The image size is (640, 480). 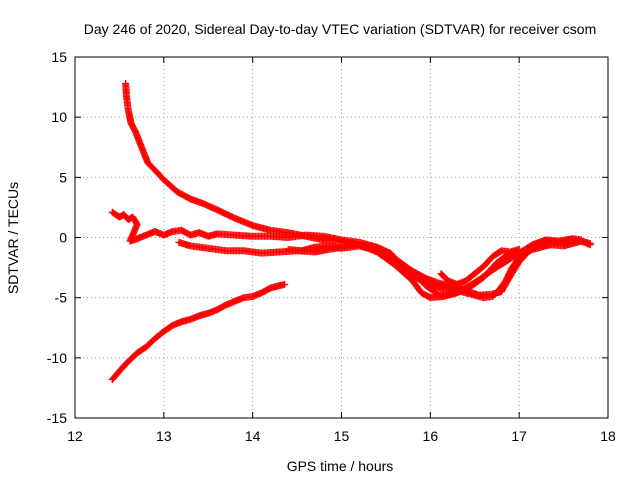 What do you see at coordinates (63, 177) in the screenshot?
I see `y-tick-label: 5` at bounding box center [63, 177].